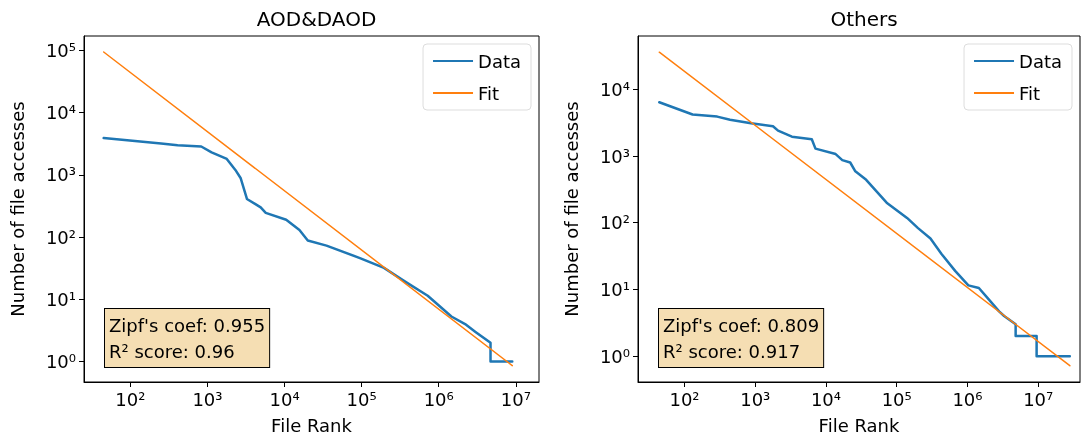  What do you see at coordinates (187, 325) in the screenshot?
I see `annotation: Zipf's coef: 0.955` at bounding box center [187, 325].